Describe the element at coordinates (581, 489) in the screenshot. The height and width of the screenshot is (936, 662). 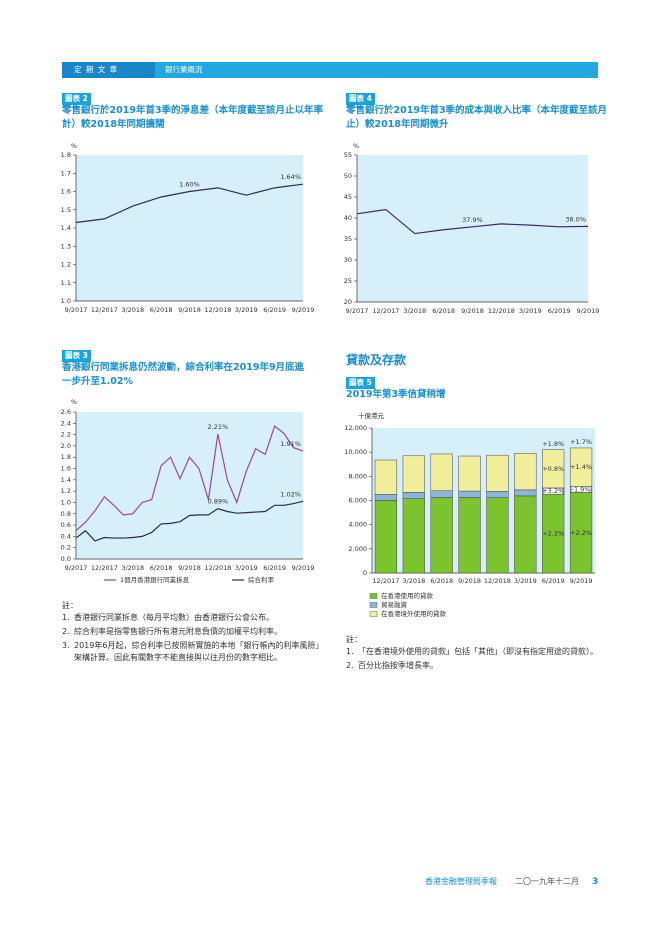
I see `growth-label: -1.9%` at that location.